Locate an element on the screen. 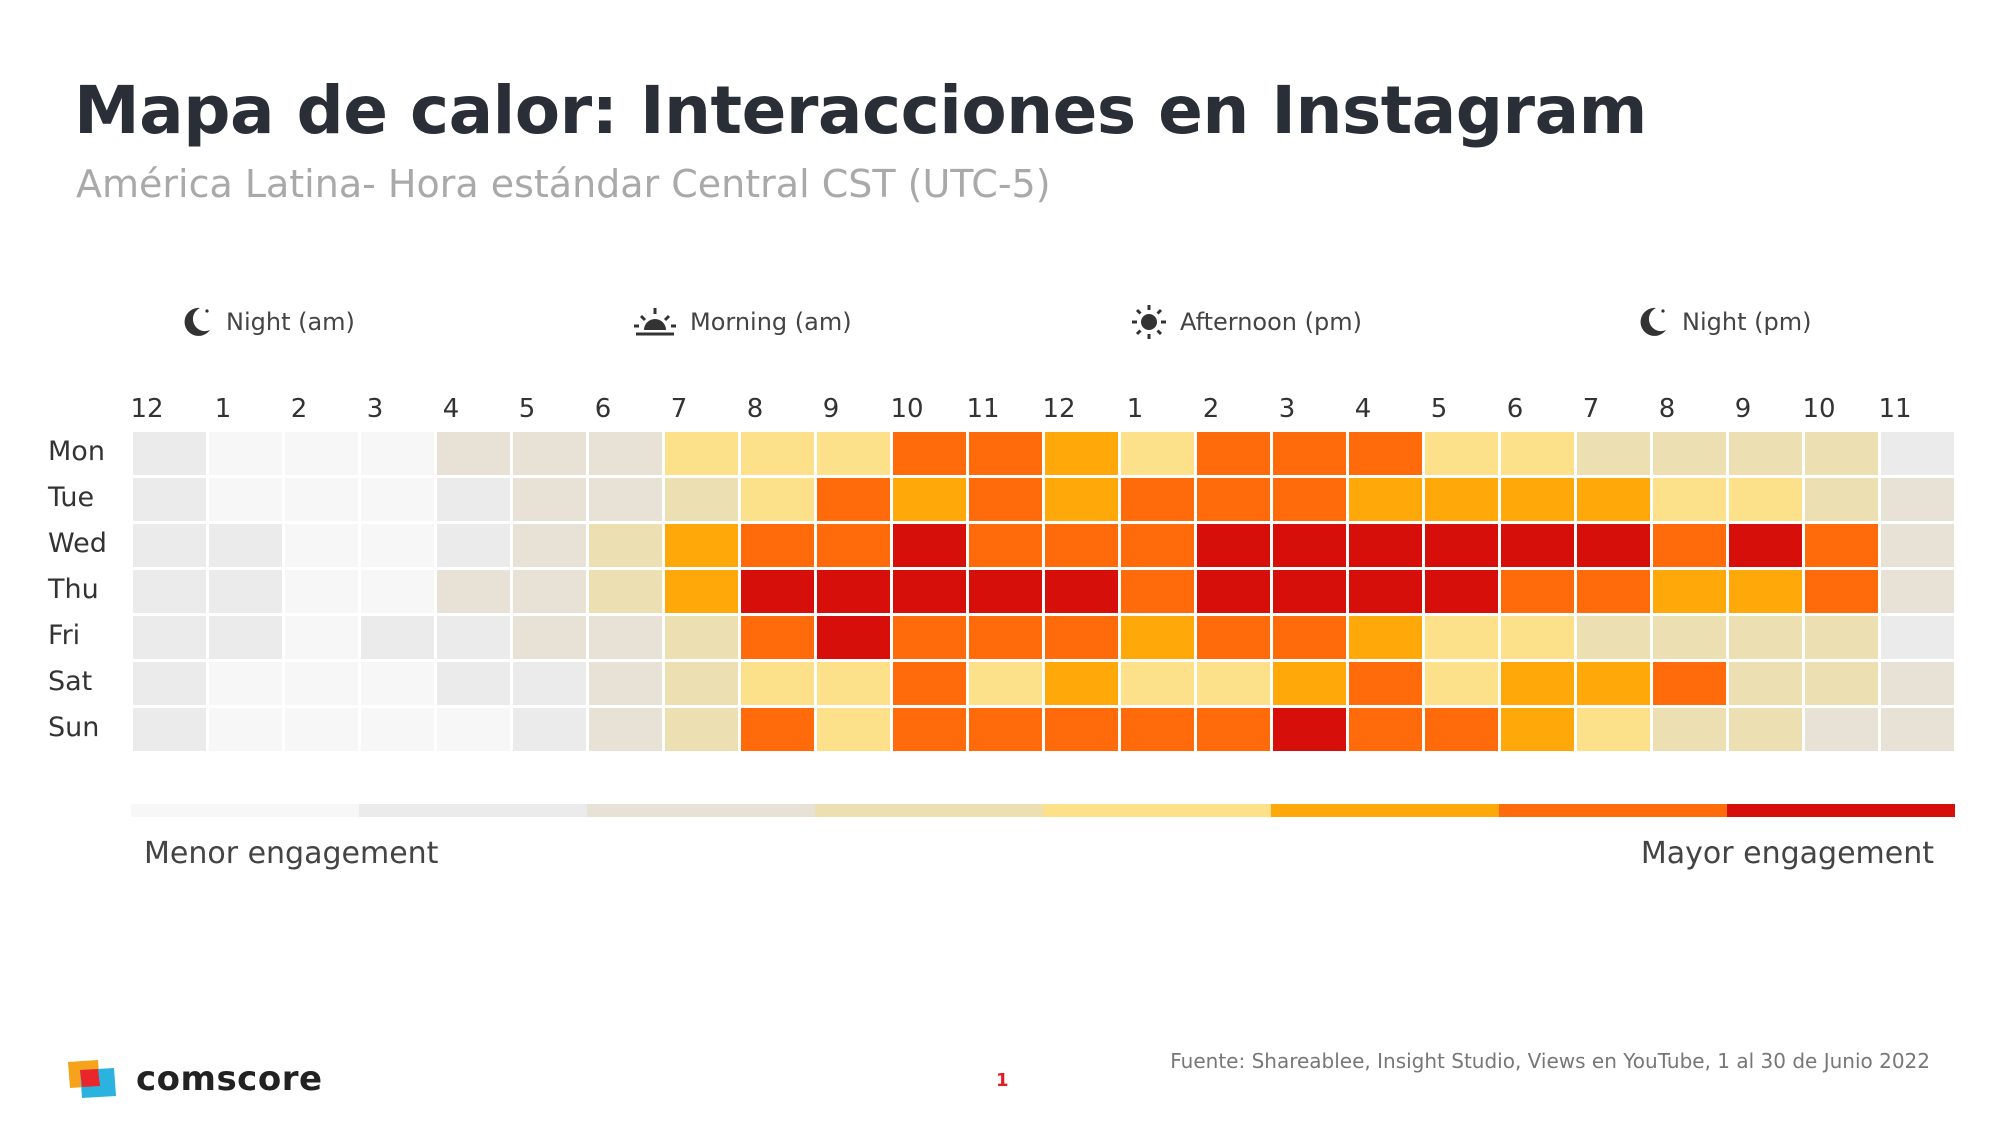 The width and height of the screenshot is (2000, 1125). period-night-pm: Night (pm) is located at coordinates (1722, 322).